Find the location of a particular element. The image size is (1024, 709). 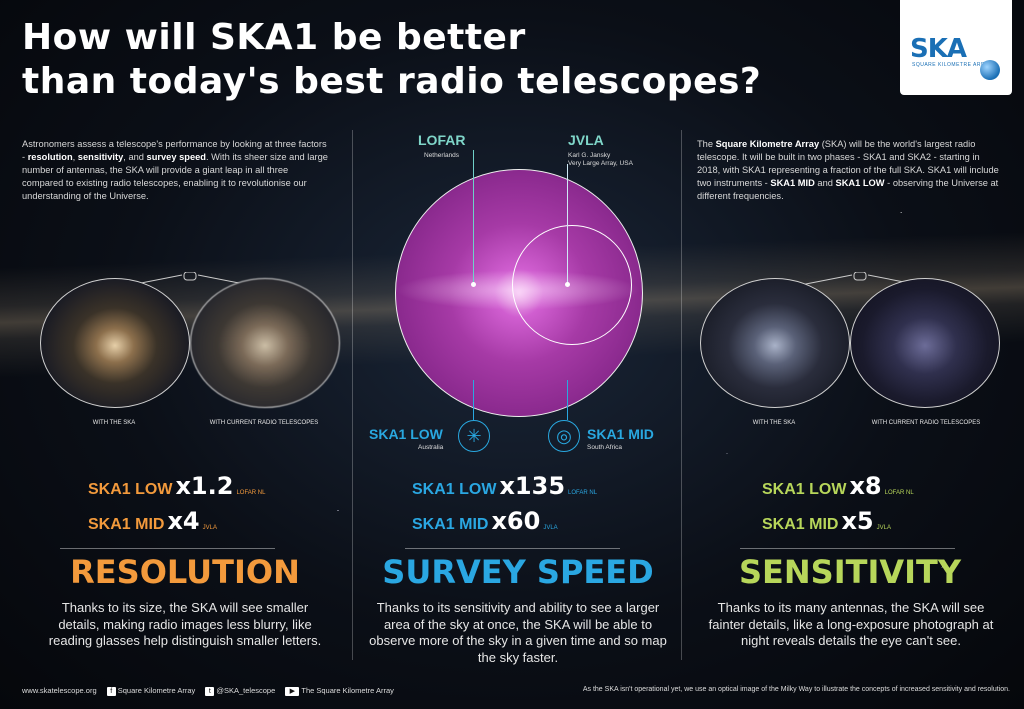

resolution-low-metric: SKA1 LOW x1.2 LOFAR NL is located at coordinates (176, 486).